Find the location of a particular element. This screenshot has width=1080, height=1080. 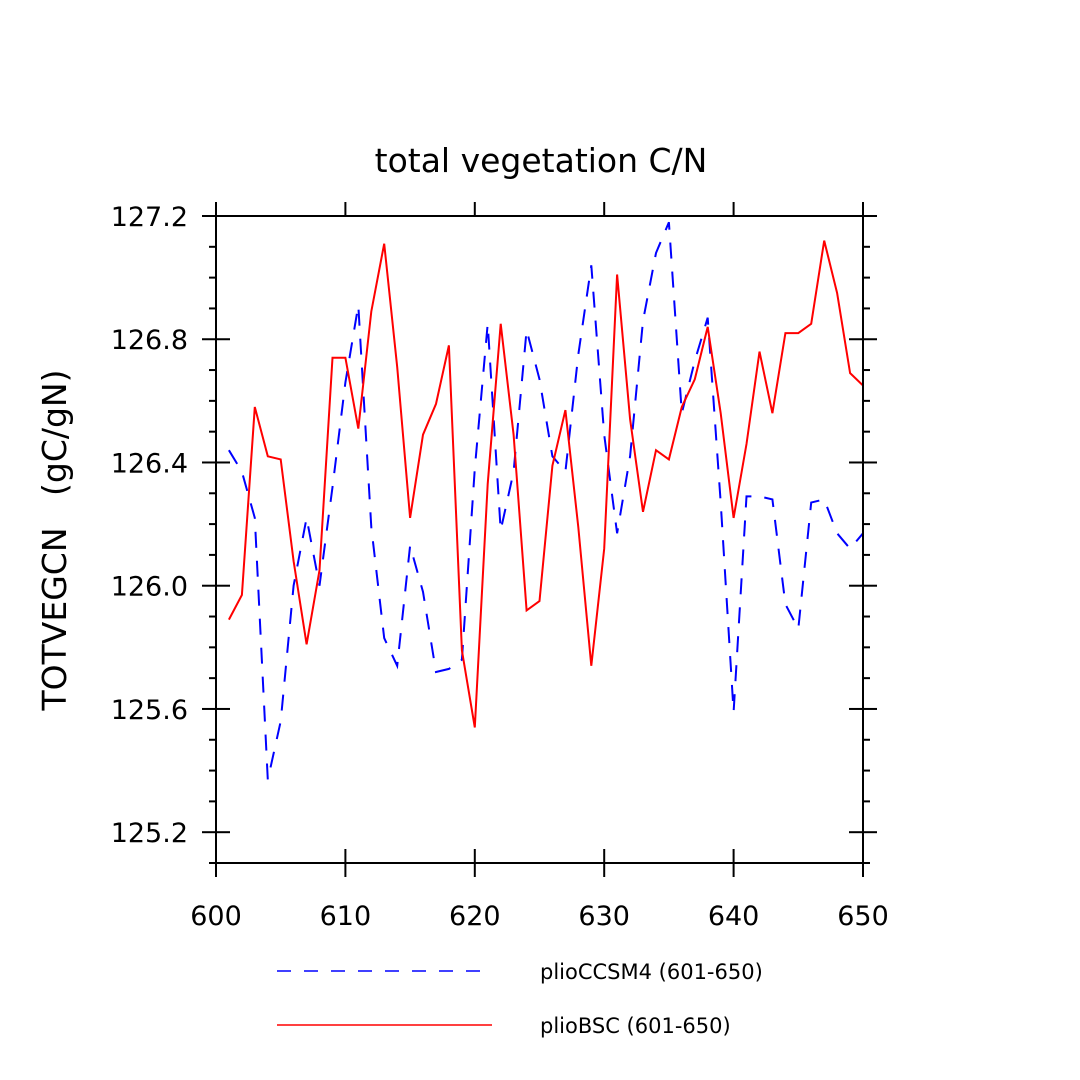

x-tick-label: 600 is located at coordinates (216, 916).